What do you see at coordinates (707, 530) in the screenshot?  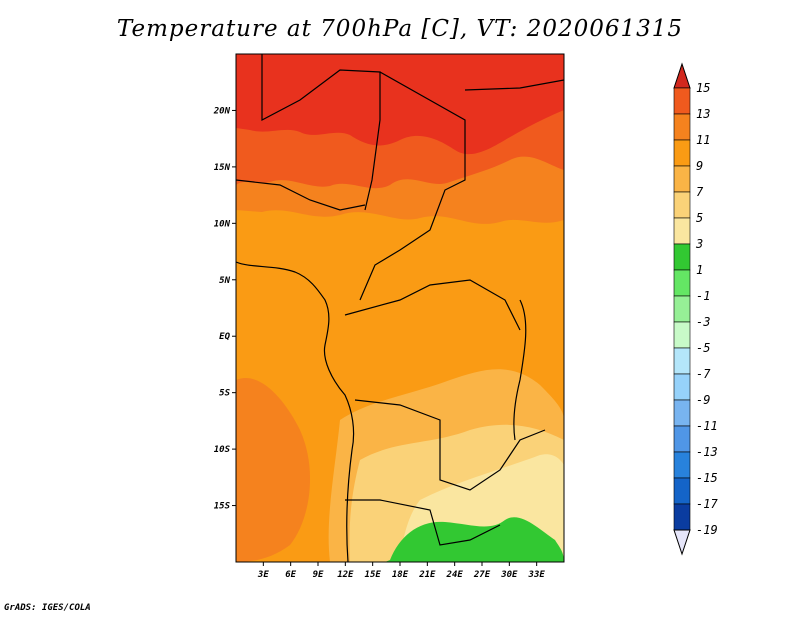 I see `colorbar-label: -19` at bounding box center [707, 530].